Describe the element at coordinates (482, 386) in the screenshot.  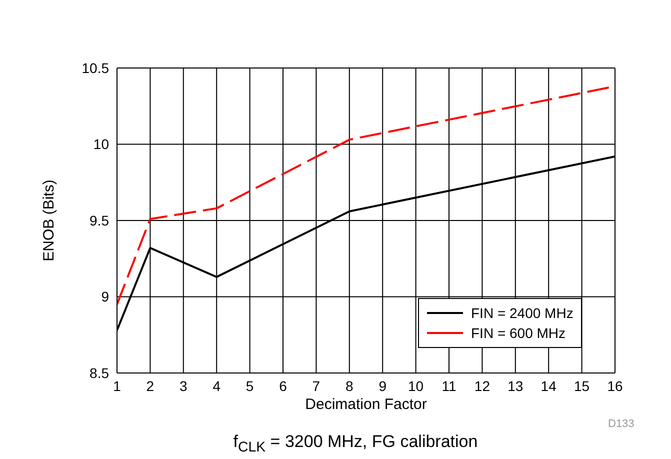
I see `x-tick-label: 12` at that location.